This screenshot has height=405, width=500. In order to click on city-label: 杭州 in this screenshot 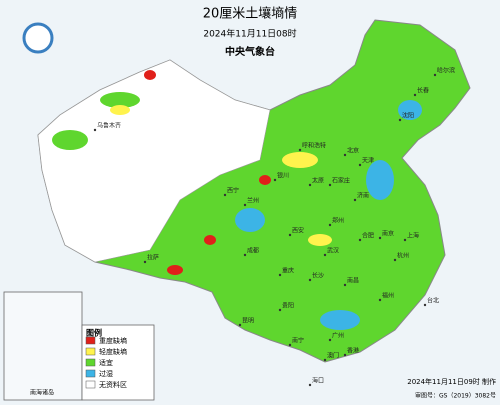, I will do `click(403, 256)`.